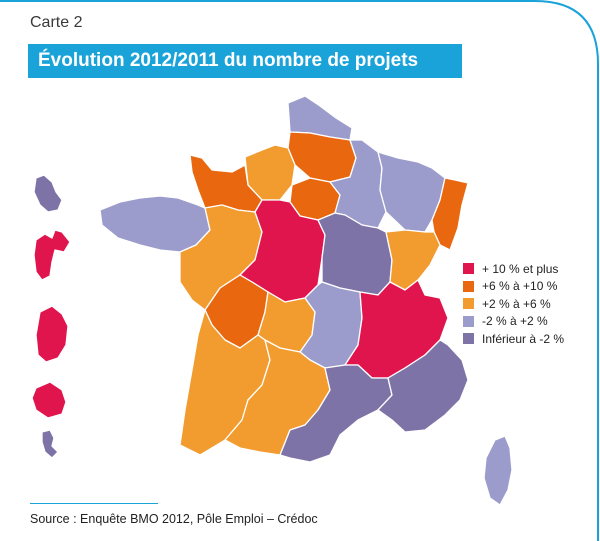 The image size is (600, 541). What do you see at coordinates (322, 157) in the screenshot?
I see `region-picardie` at bounding box center [322, 157].